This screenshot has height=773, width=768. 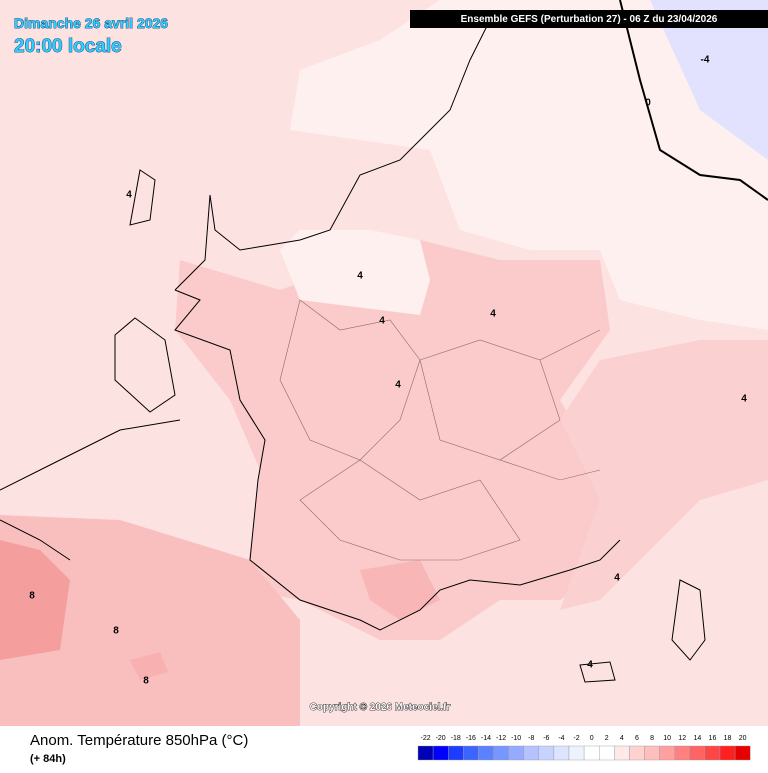 I want to click on footer-title: Anom. Température 850hPa (°C), so click(x=139, y=740).